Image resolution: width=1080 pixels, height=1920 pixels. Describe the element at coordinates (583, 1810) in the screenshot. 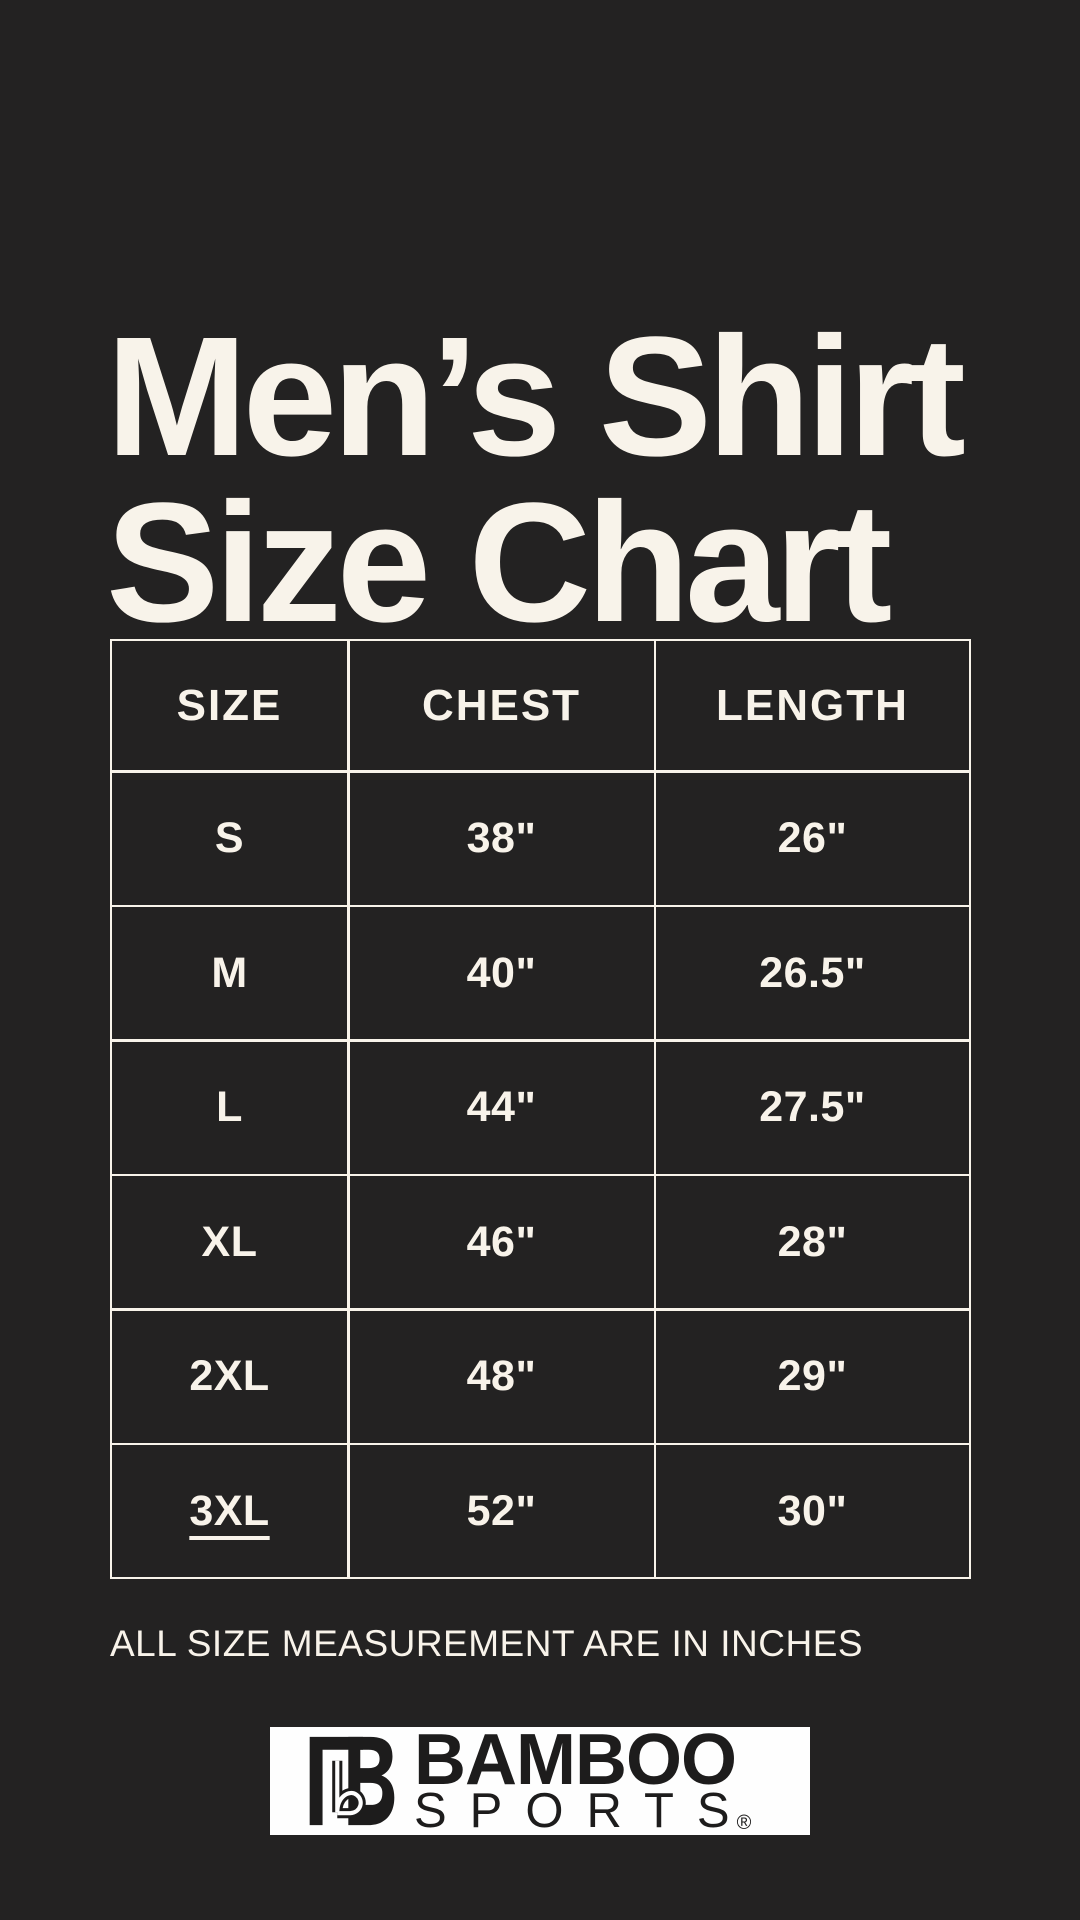

I see `brand-name-bottom: SPORTS` at that location.